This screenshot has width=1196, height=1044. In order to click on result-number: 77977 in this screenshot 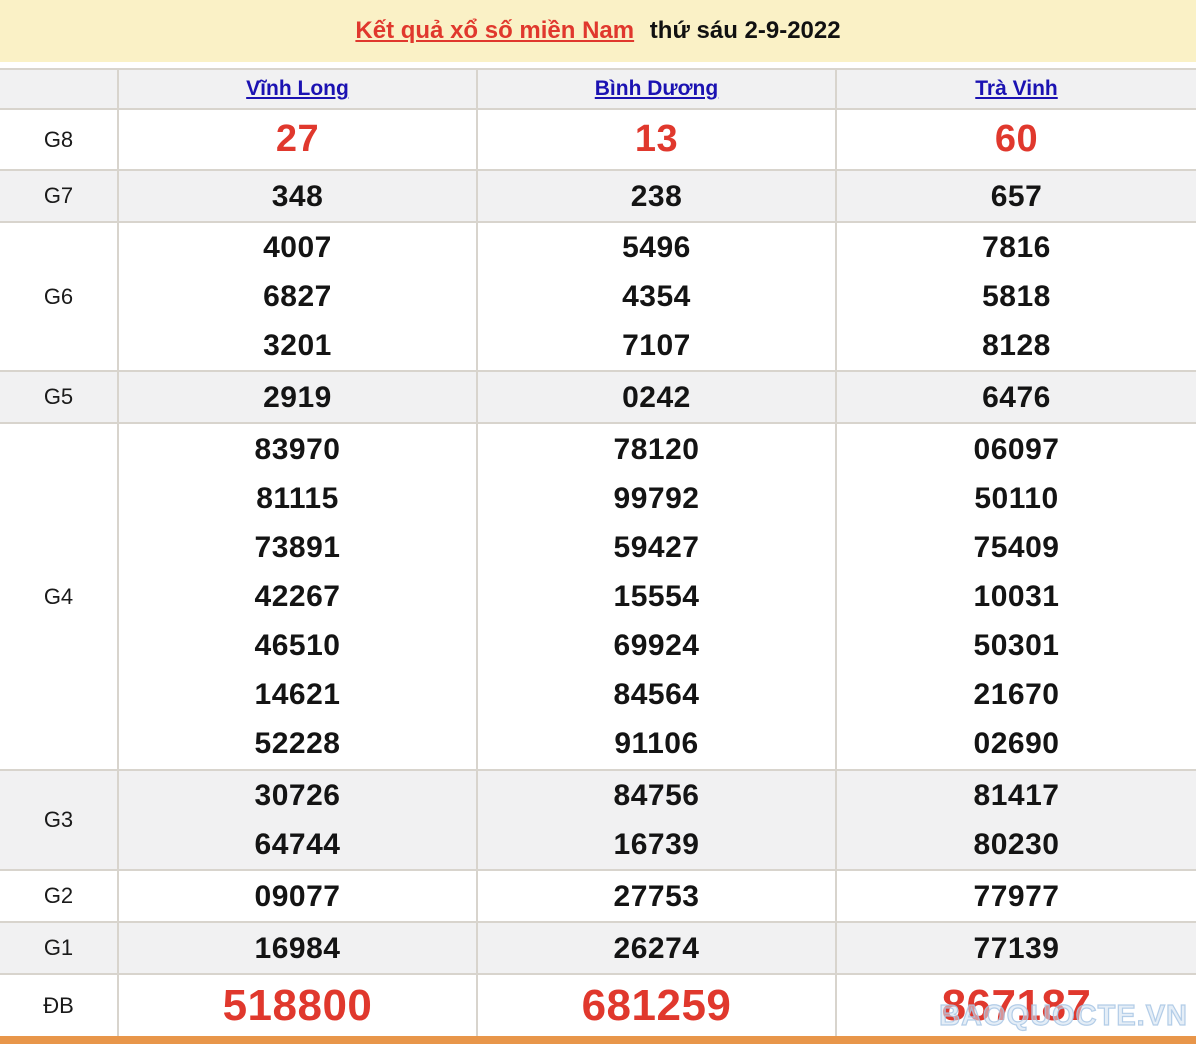, I will do `click(1016, 896)`.